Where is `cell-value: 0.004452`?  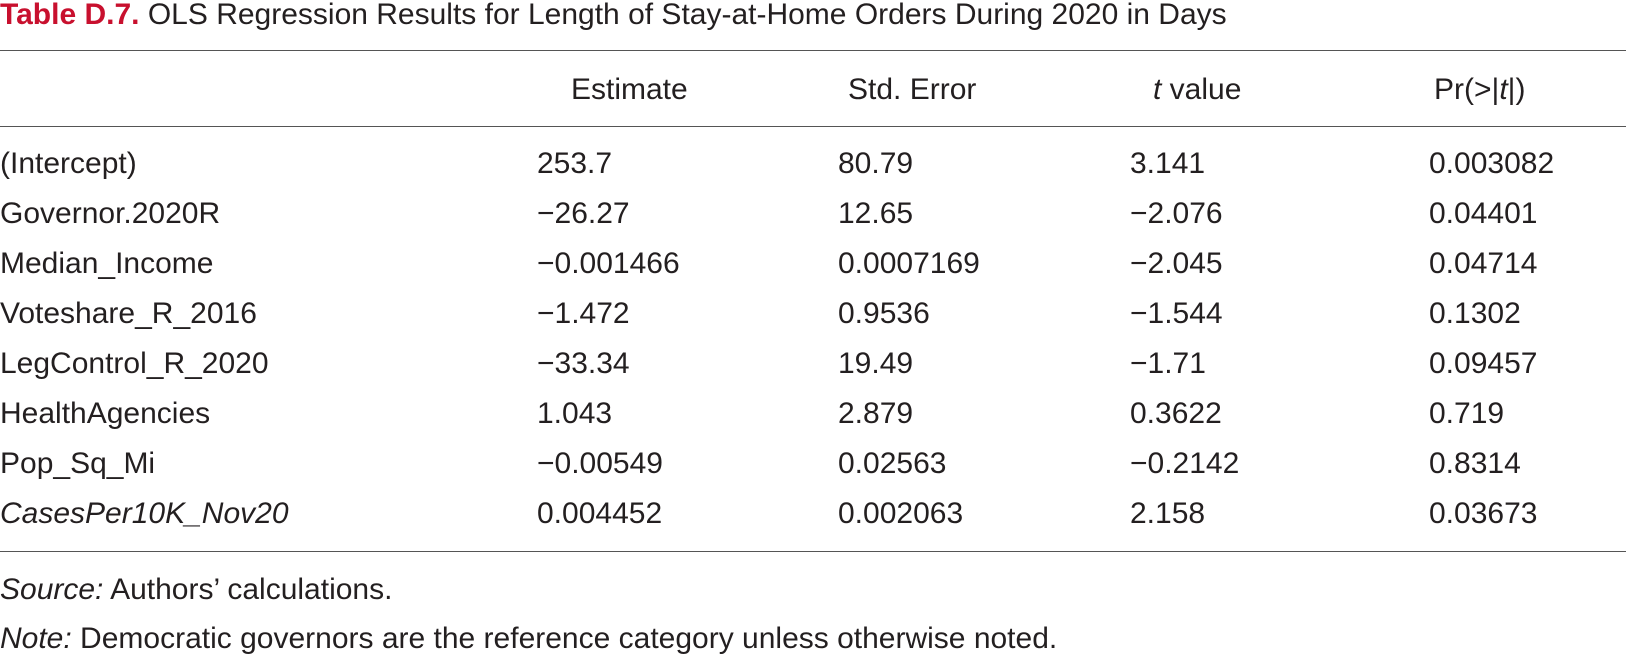 cell-value: 0.004452 is located at coordinates (600, 513).